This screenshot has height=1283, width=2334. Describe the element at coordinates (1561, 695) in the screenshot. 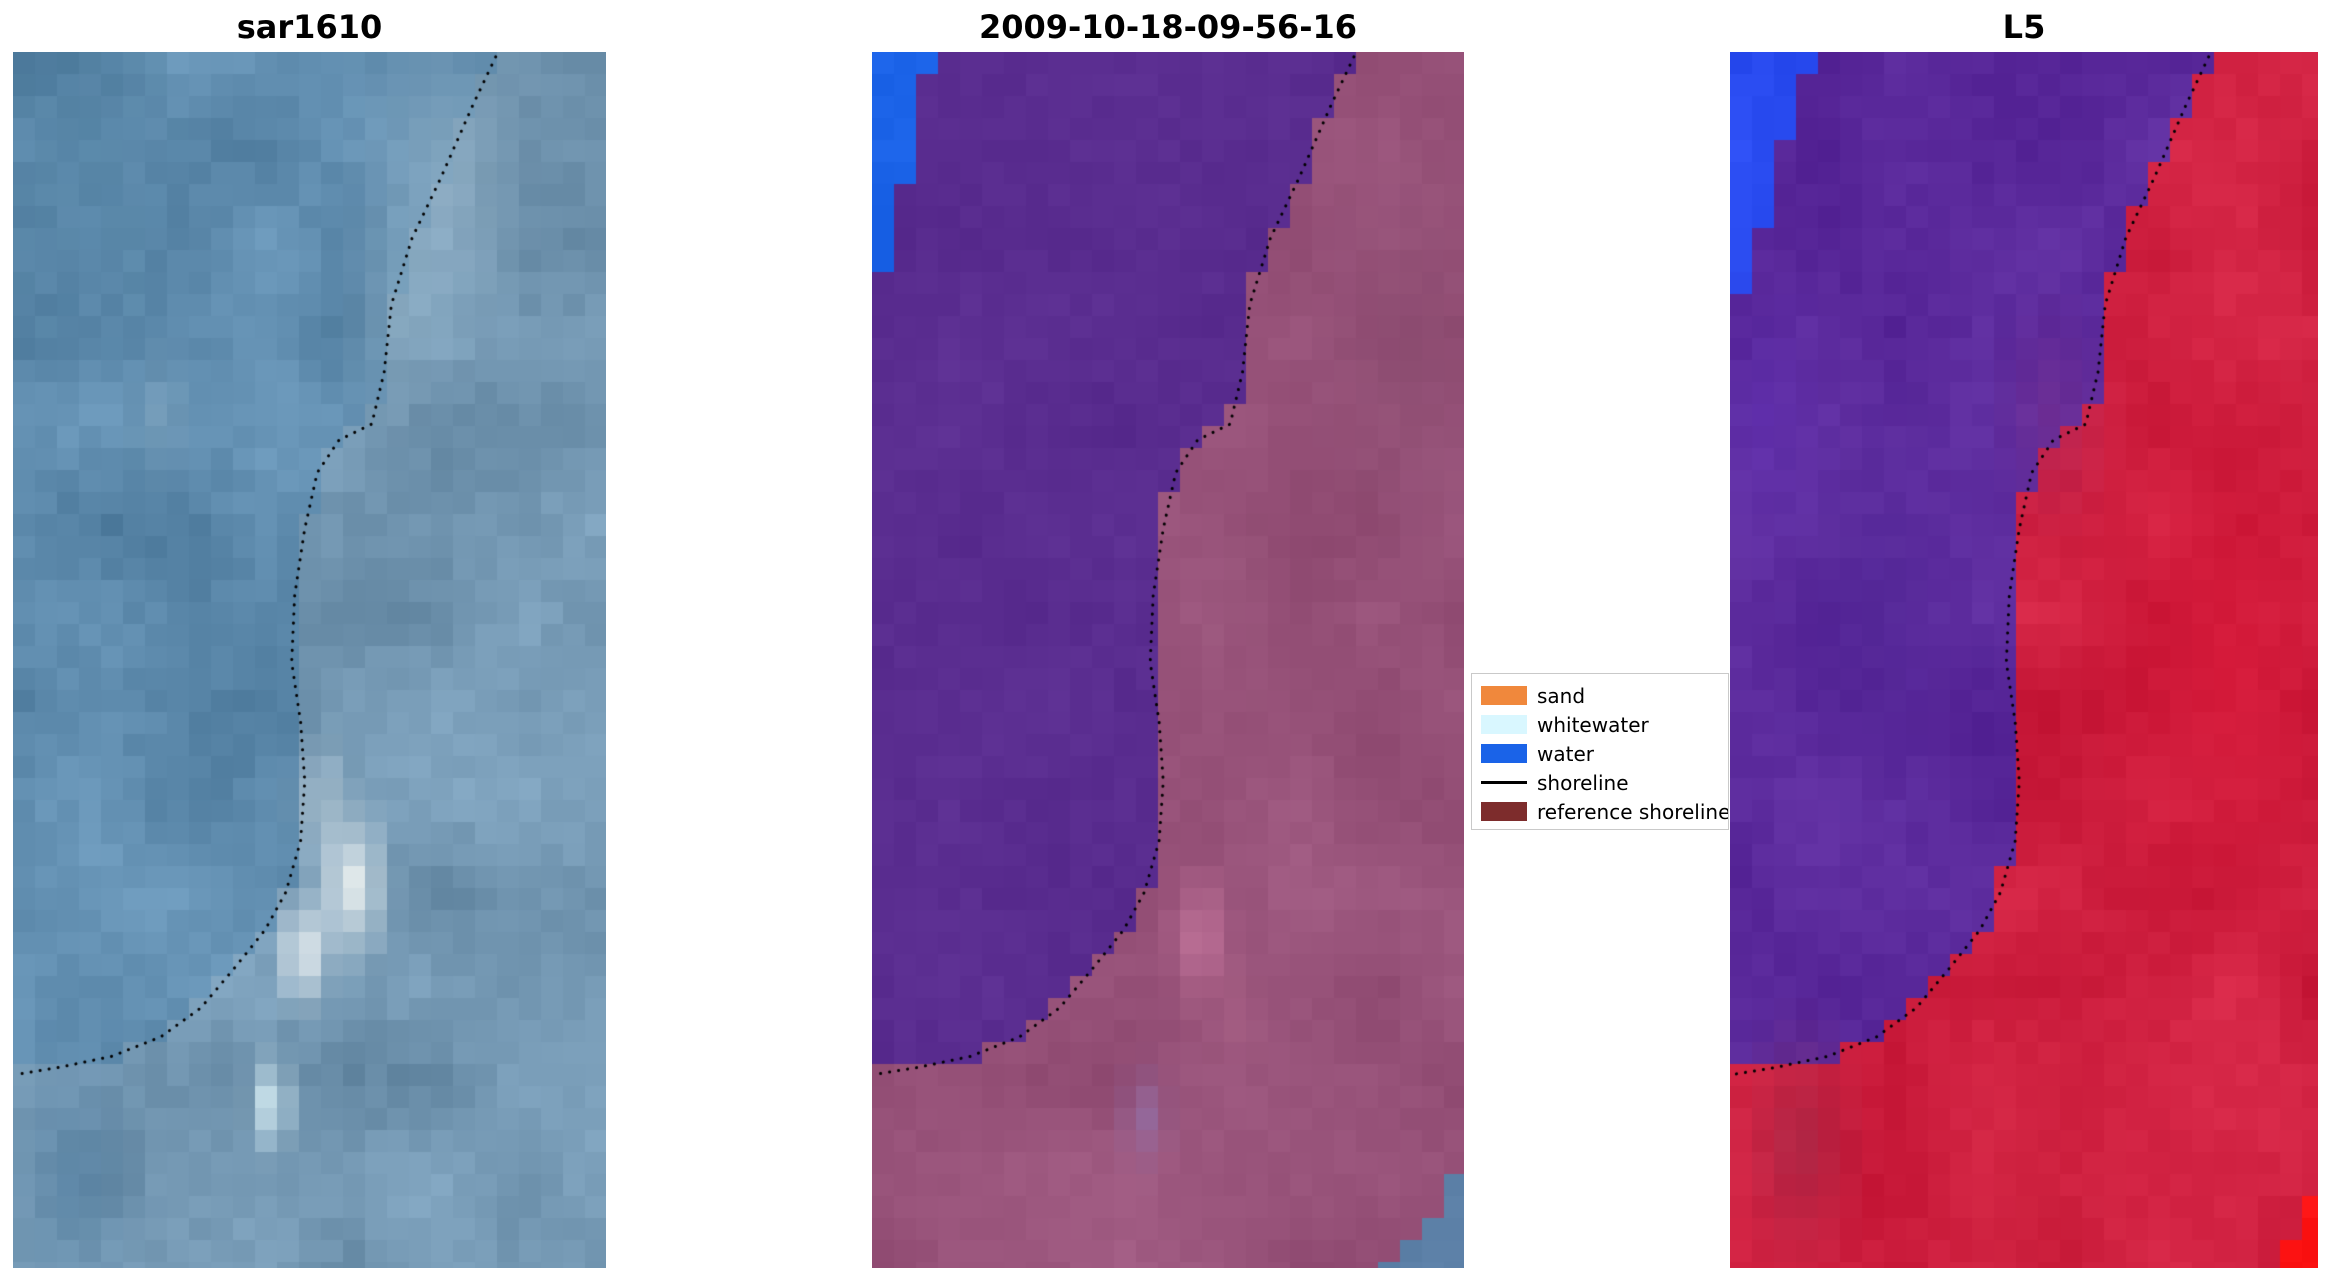

I see `legend-label: sand` at that location.